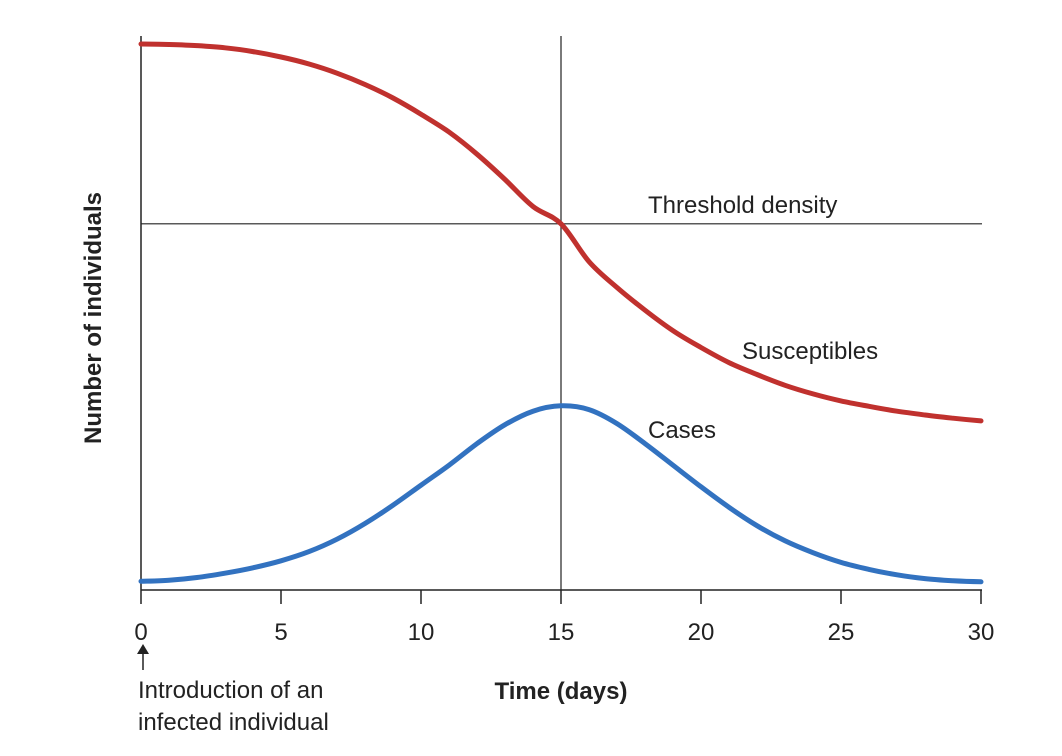  What do you see at coordinates (230, 690) in the screenshot?
I see `intro-label-line1: Introduction of an` at bounding box center [230, 690].